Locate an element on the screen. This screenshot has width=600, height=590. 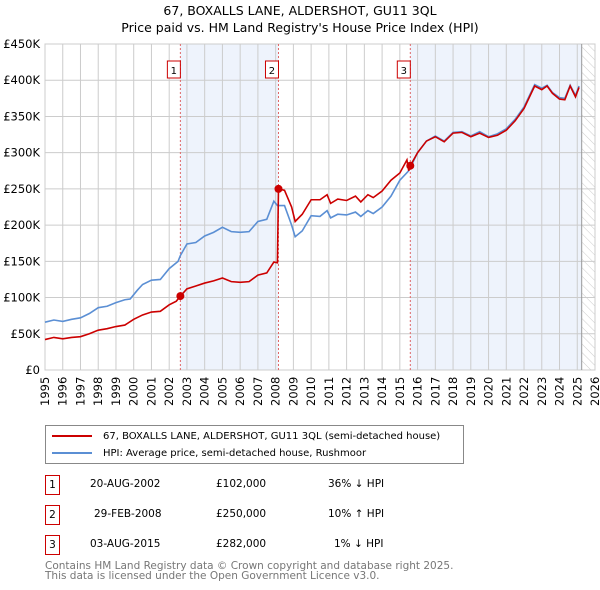
y-tick-label: £400K is located at coordinates (21, 80).